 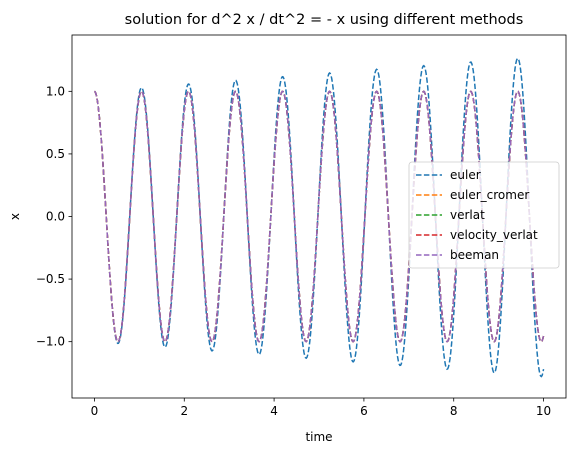 I want to click on x-tick-label: 4, so click(x=274, y=411).